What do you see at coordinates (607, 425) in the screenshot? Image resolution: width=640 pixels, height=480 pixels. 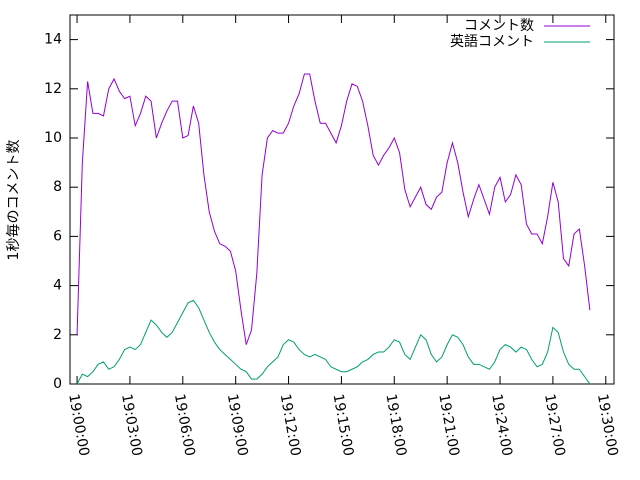 I see `x-tick-label: 19:30:00` at bounding box center [607, 425].